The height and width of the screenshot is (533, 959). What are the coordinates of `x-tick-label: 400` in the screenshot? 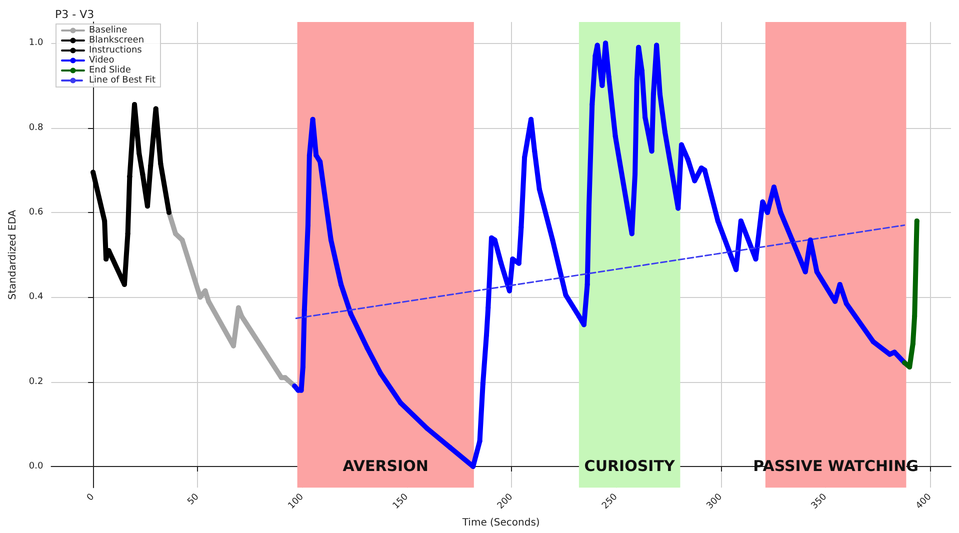 It's located at (924, 502).